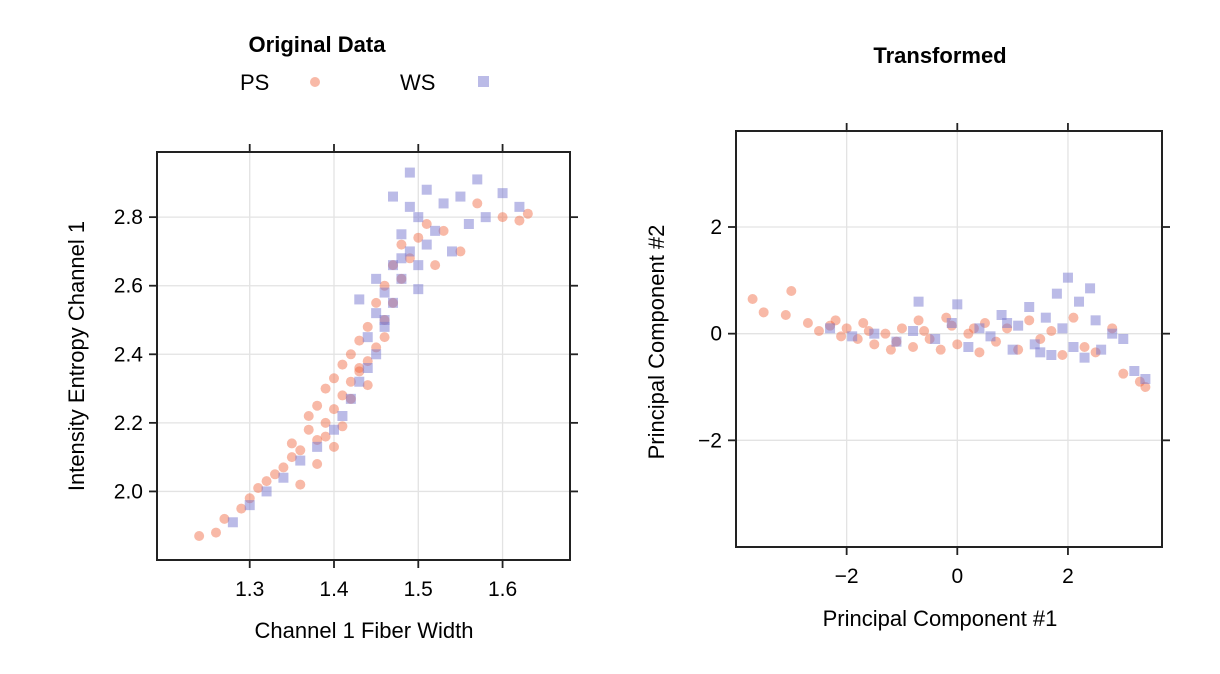 The height and width of the screenshot is (674, 1220). Describe the element at coordinates (128, 286) in the screenshot. I see `left-chart-y-tick-label: 2.6` at that location.